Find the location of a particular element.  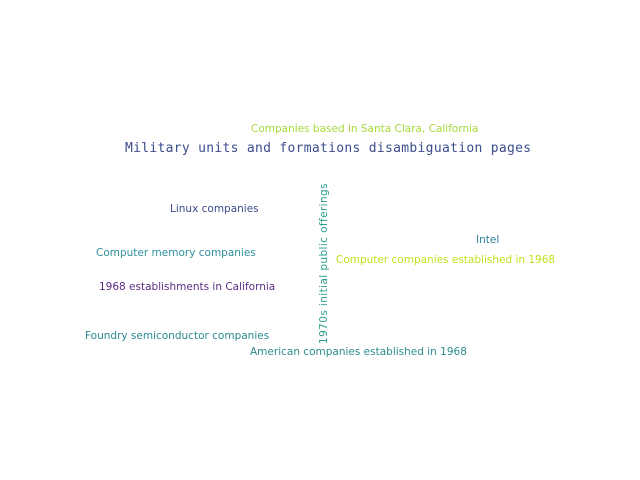

word-computer-memory-companies: Computer memory companies is located at coordinates (176, 253).